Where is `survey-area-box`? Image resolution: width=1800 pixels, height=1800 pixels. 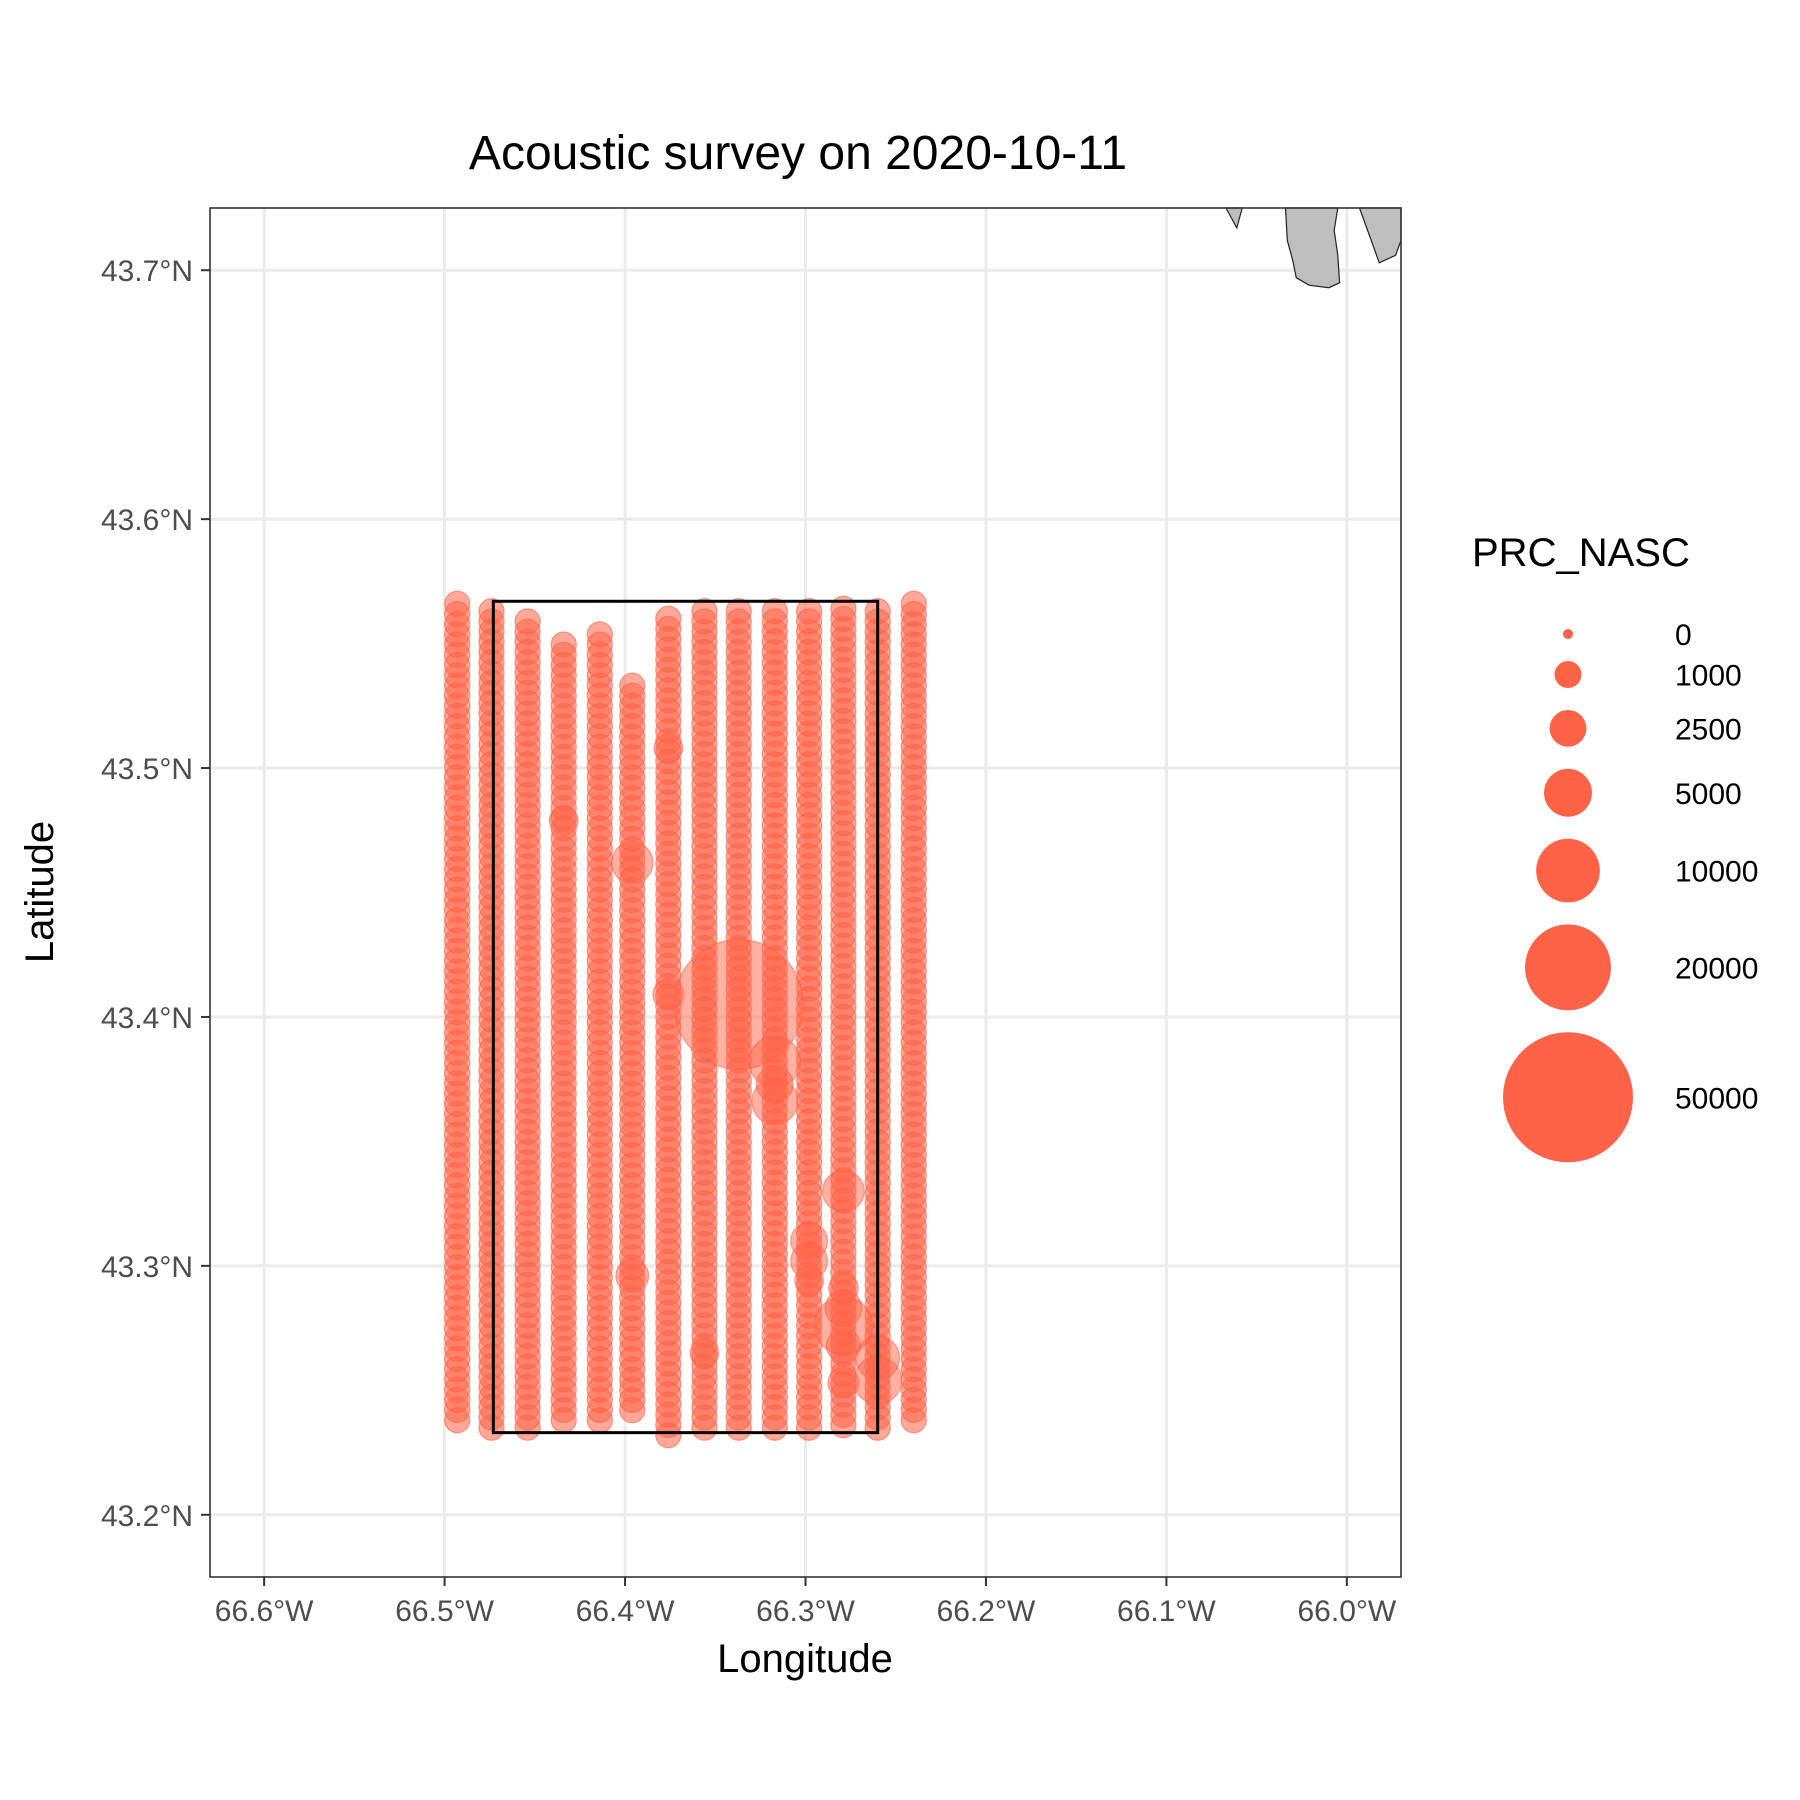 survey-area-box is located at coordinates (685, 1017).